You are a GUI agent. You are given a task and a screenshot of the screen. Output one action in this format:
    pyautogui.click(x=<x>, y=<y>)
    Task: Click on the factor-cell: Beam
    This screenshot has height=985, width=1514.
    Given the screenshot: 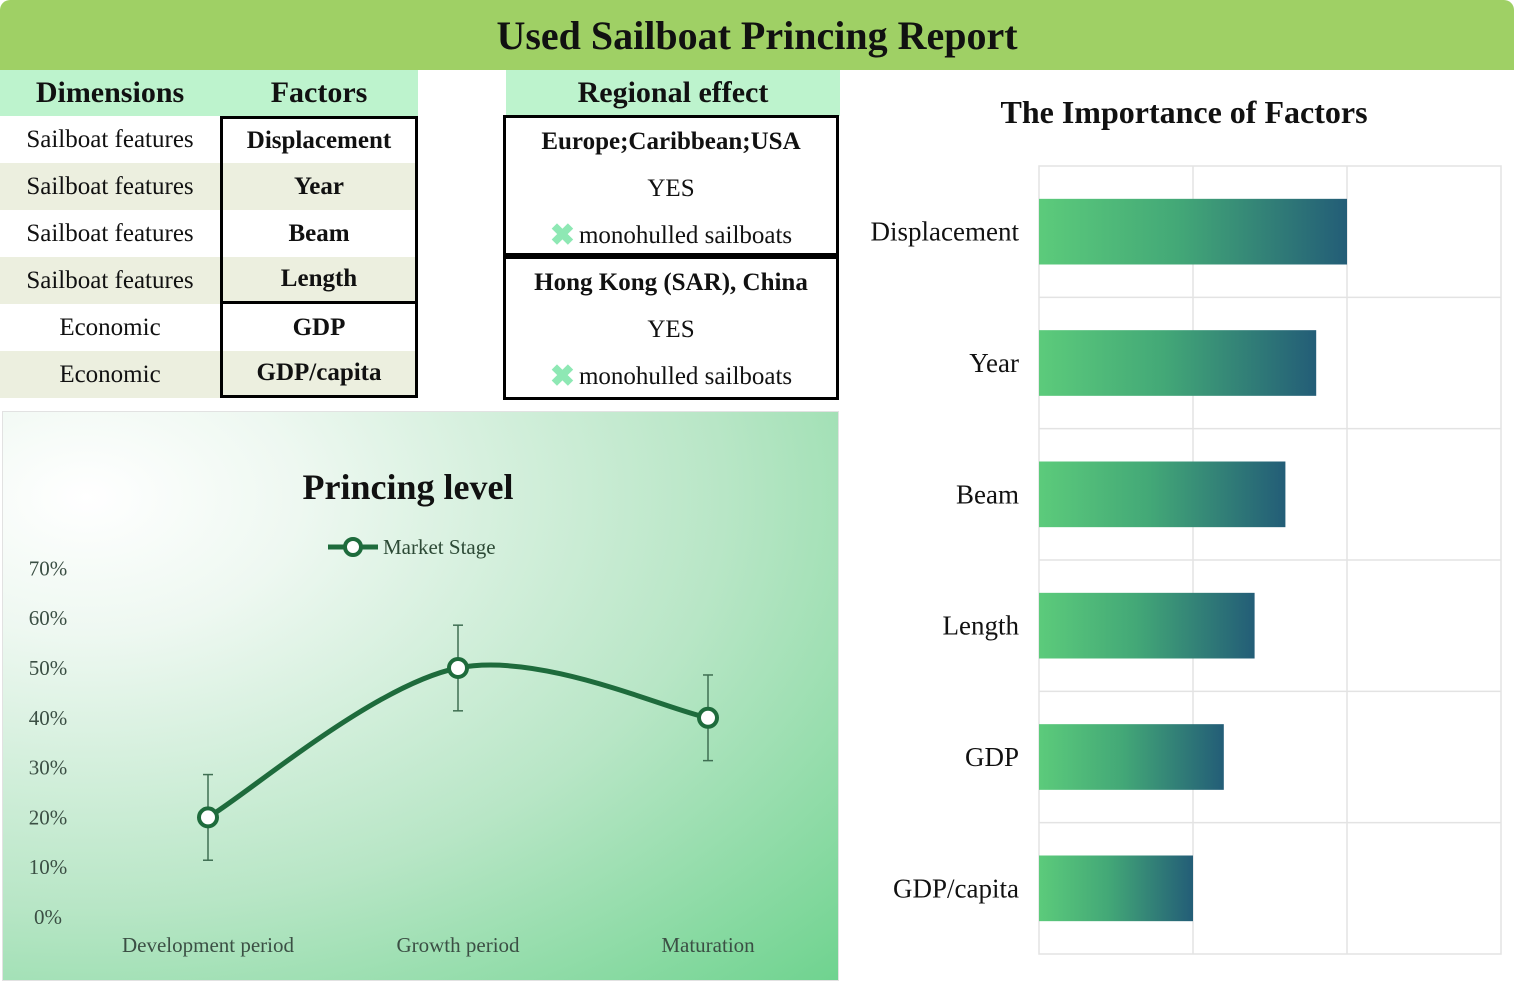 What is the action you would take?
    pyautogui.click(x=319, y=233)
    